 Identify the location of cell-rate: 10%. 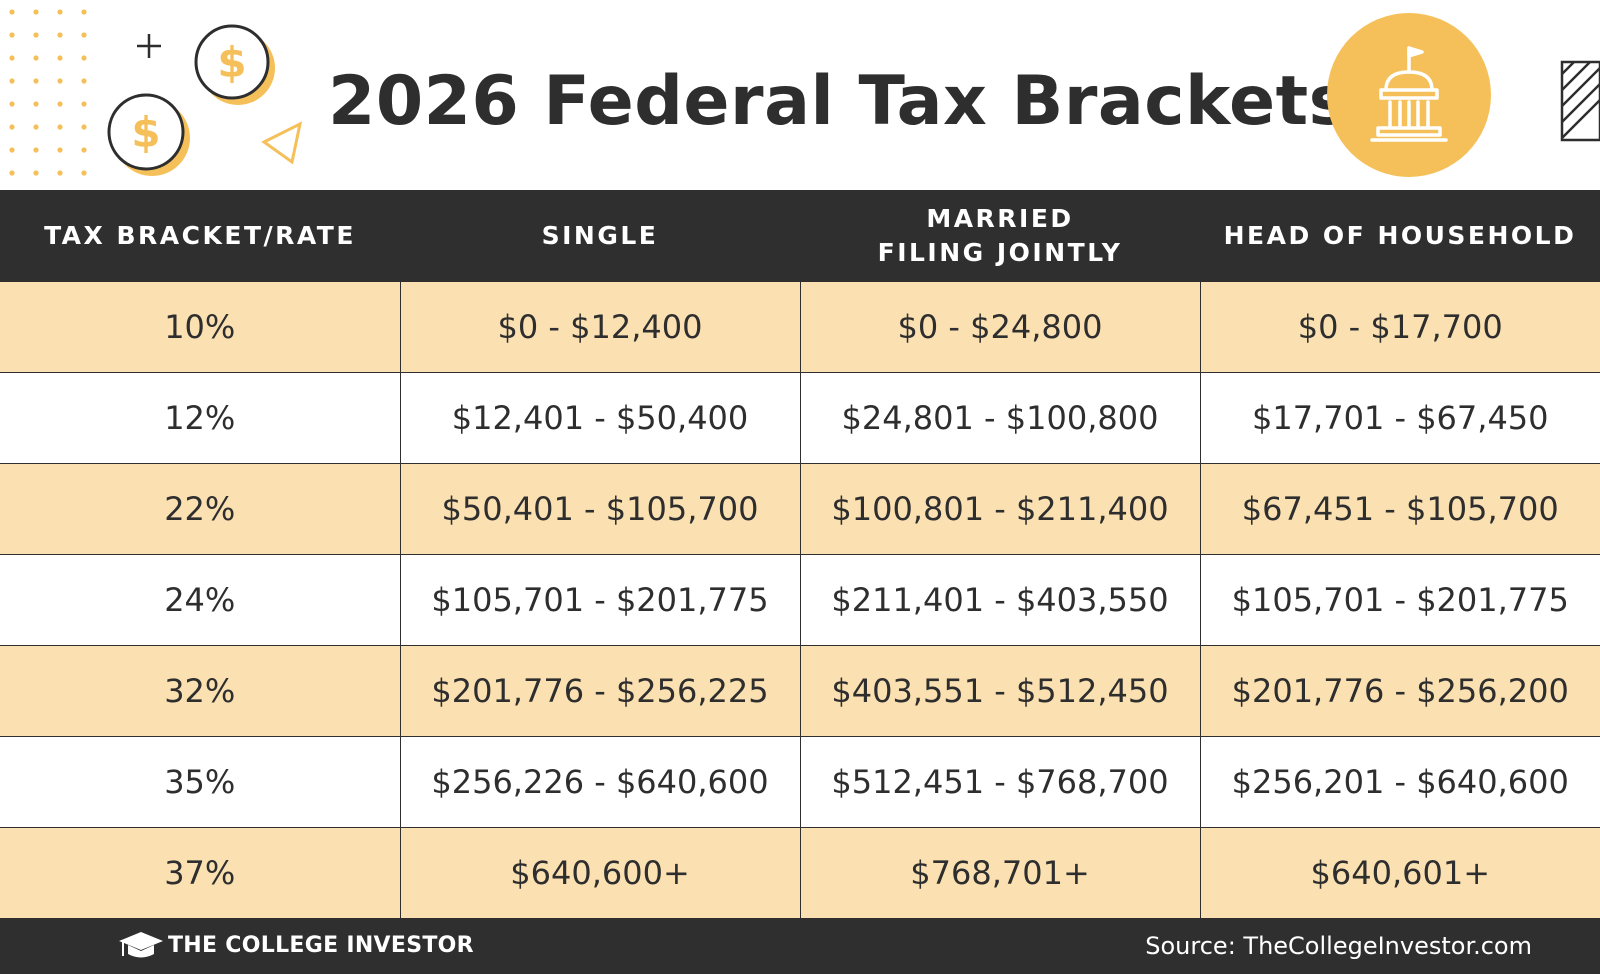
(200, 327).